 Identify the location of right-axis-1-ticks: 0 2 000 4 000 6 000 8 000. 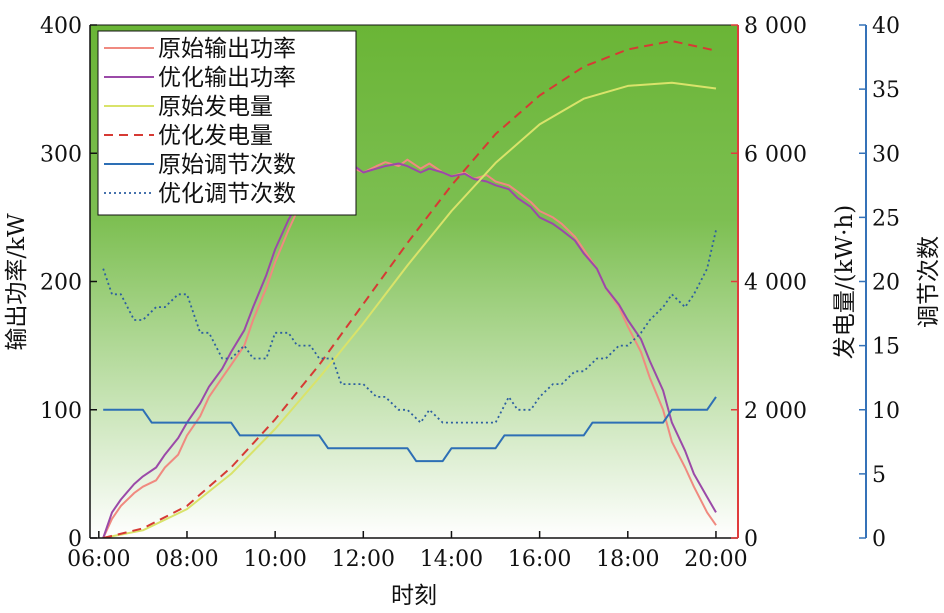
(769, 283).